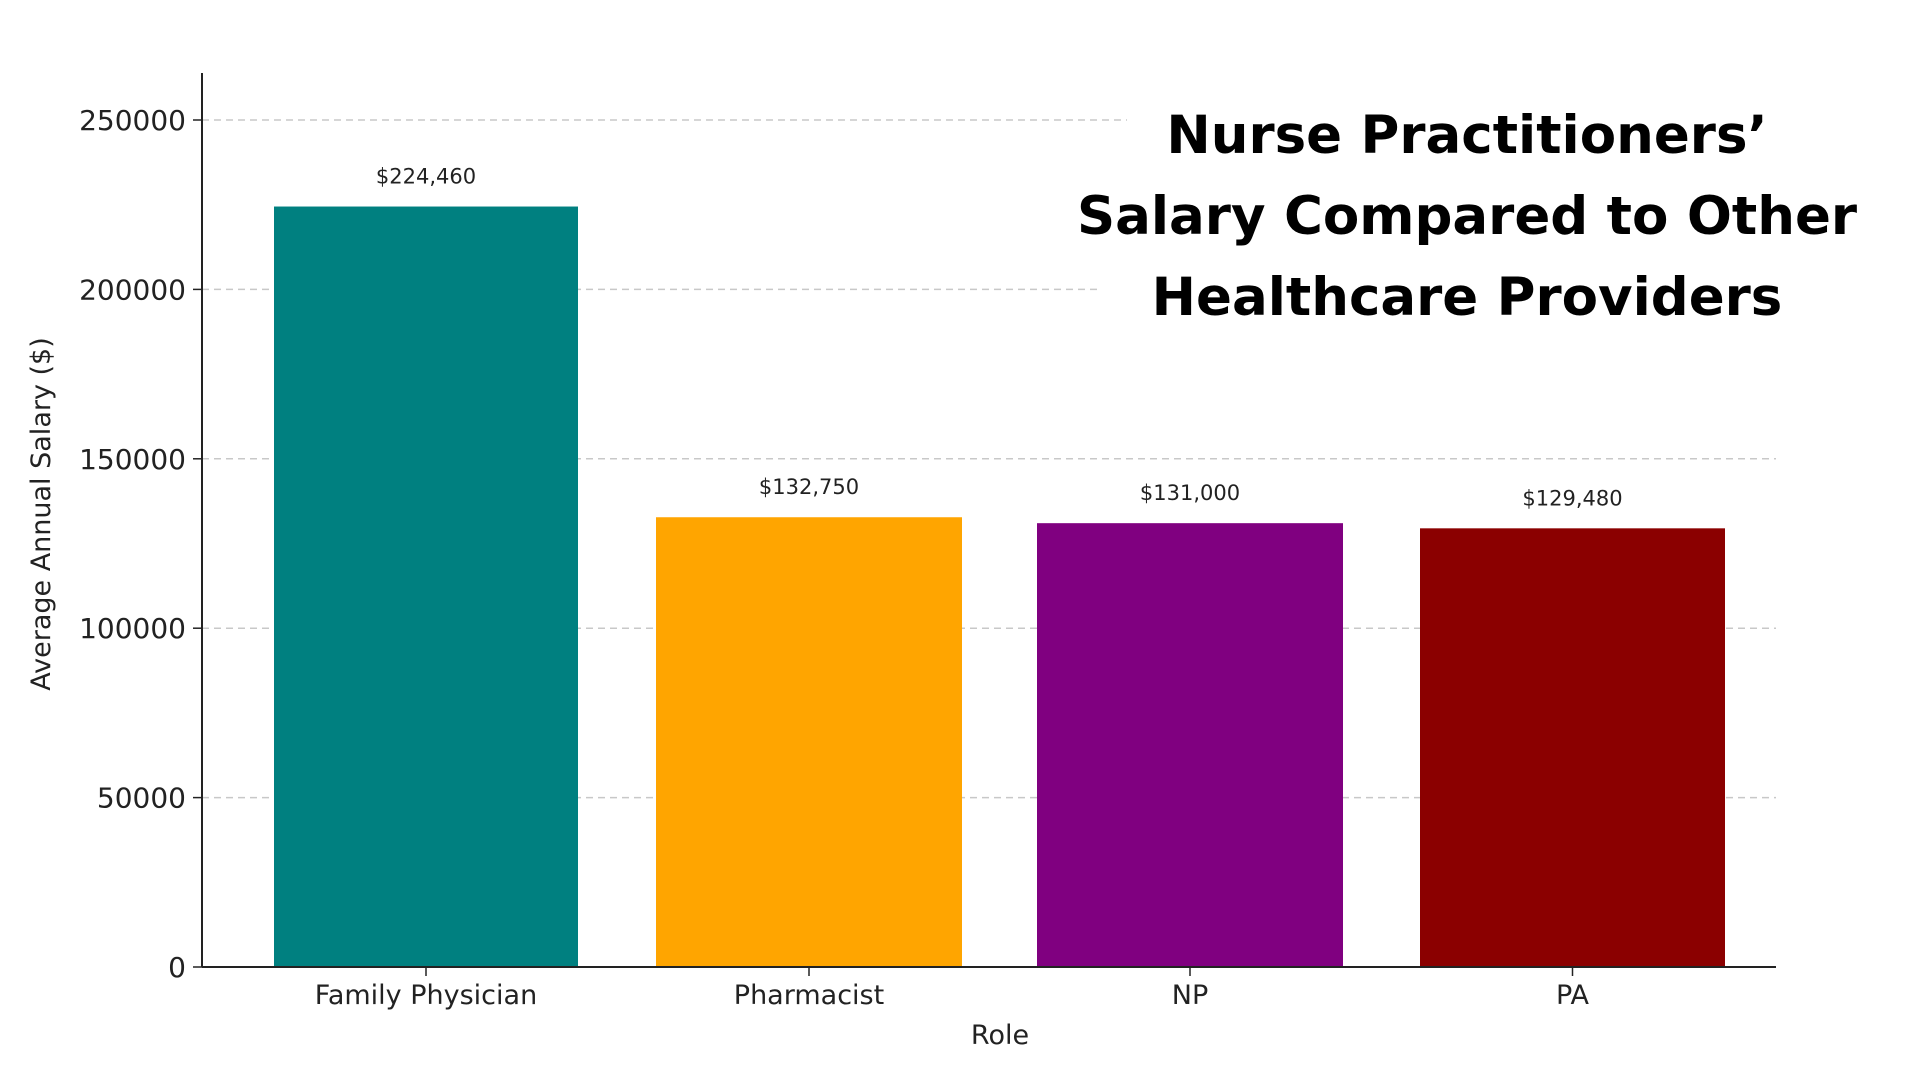 The height and width of the screenshot is (1080, 1920). What do you see at coordinates (809, 995) in the screenshot?
I see `x-tick-label: Pharmacist` at bounding box center [809, 995].